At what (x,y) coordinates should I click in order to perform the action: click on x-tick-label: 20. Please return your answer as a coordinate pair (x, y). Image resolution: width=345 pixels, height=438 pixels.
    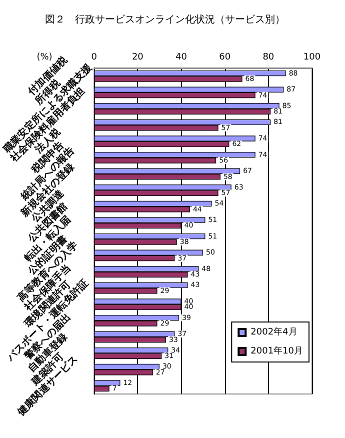
    Looking at the image, I should click on (138, 57).